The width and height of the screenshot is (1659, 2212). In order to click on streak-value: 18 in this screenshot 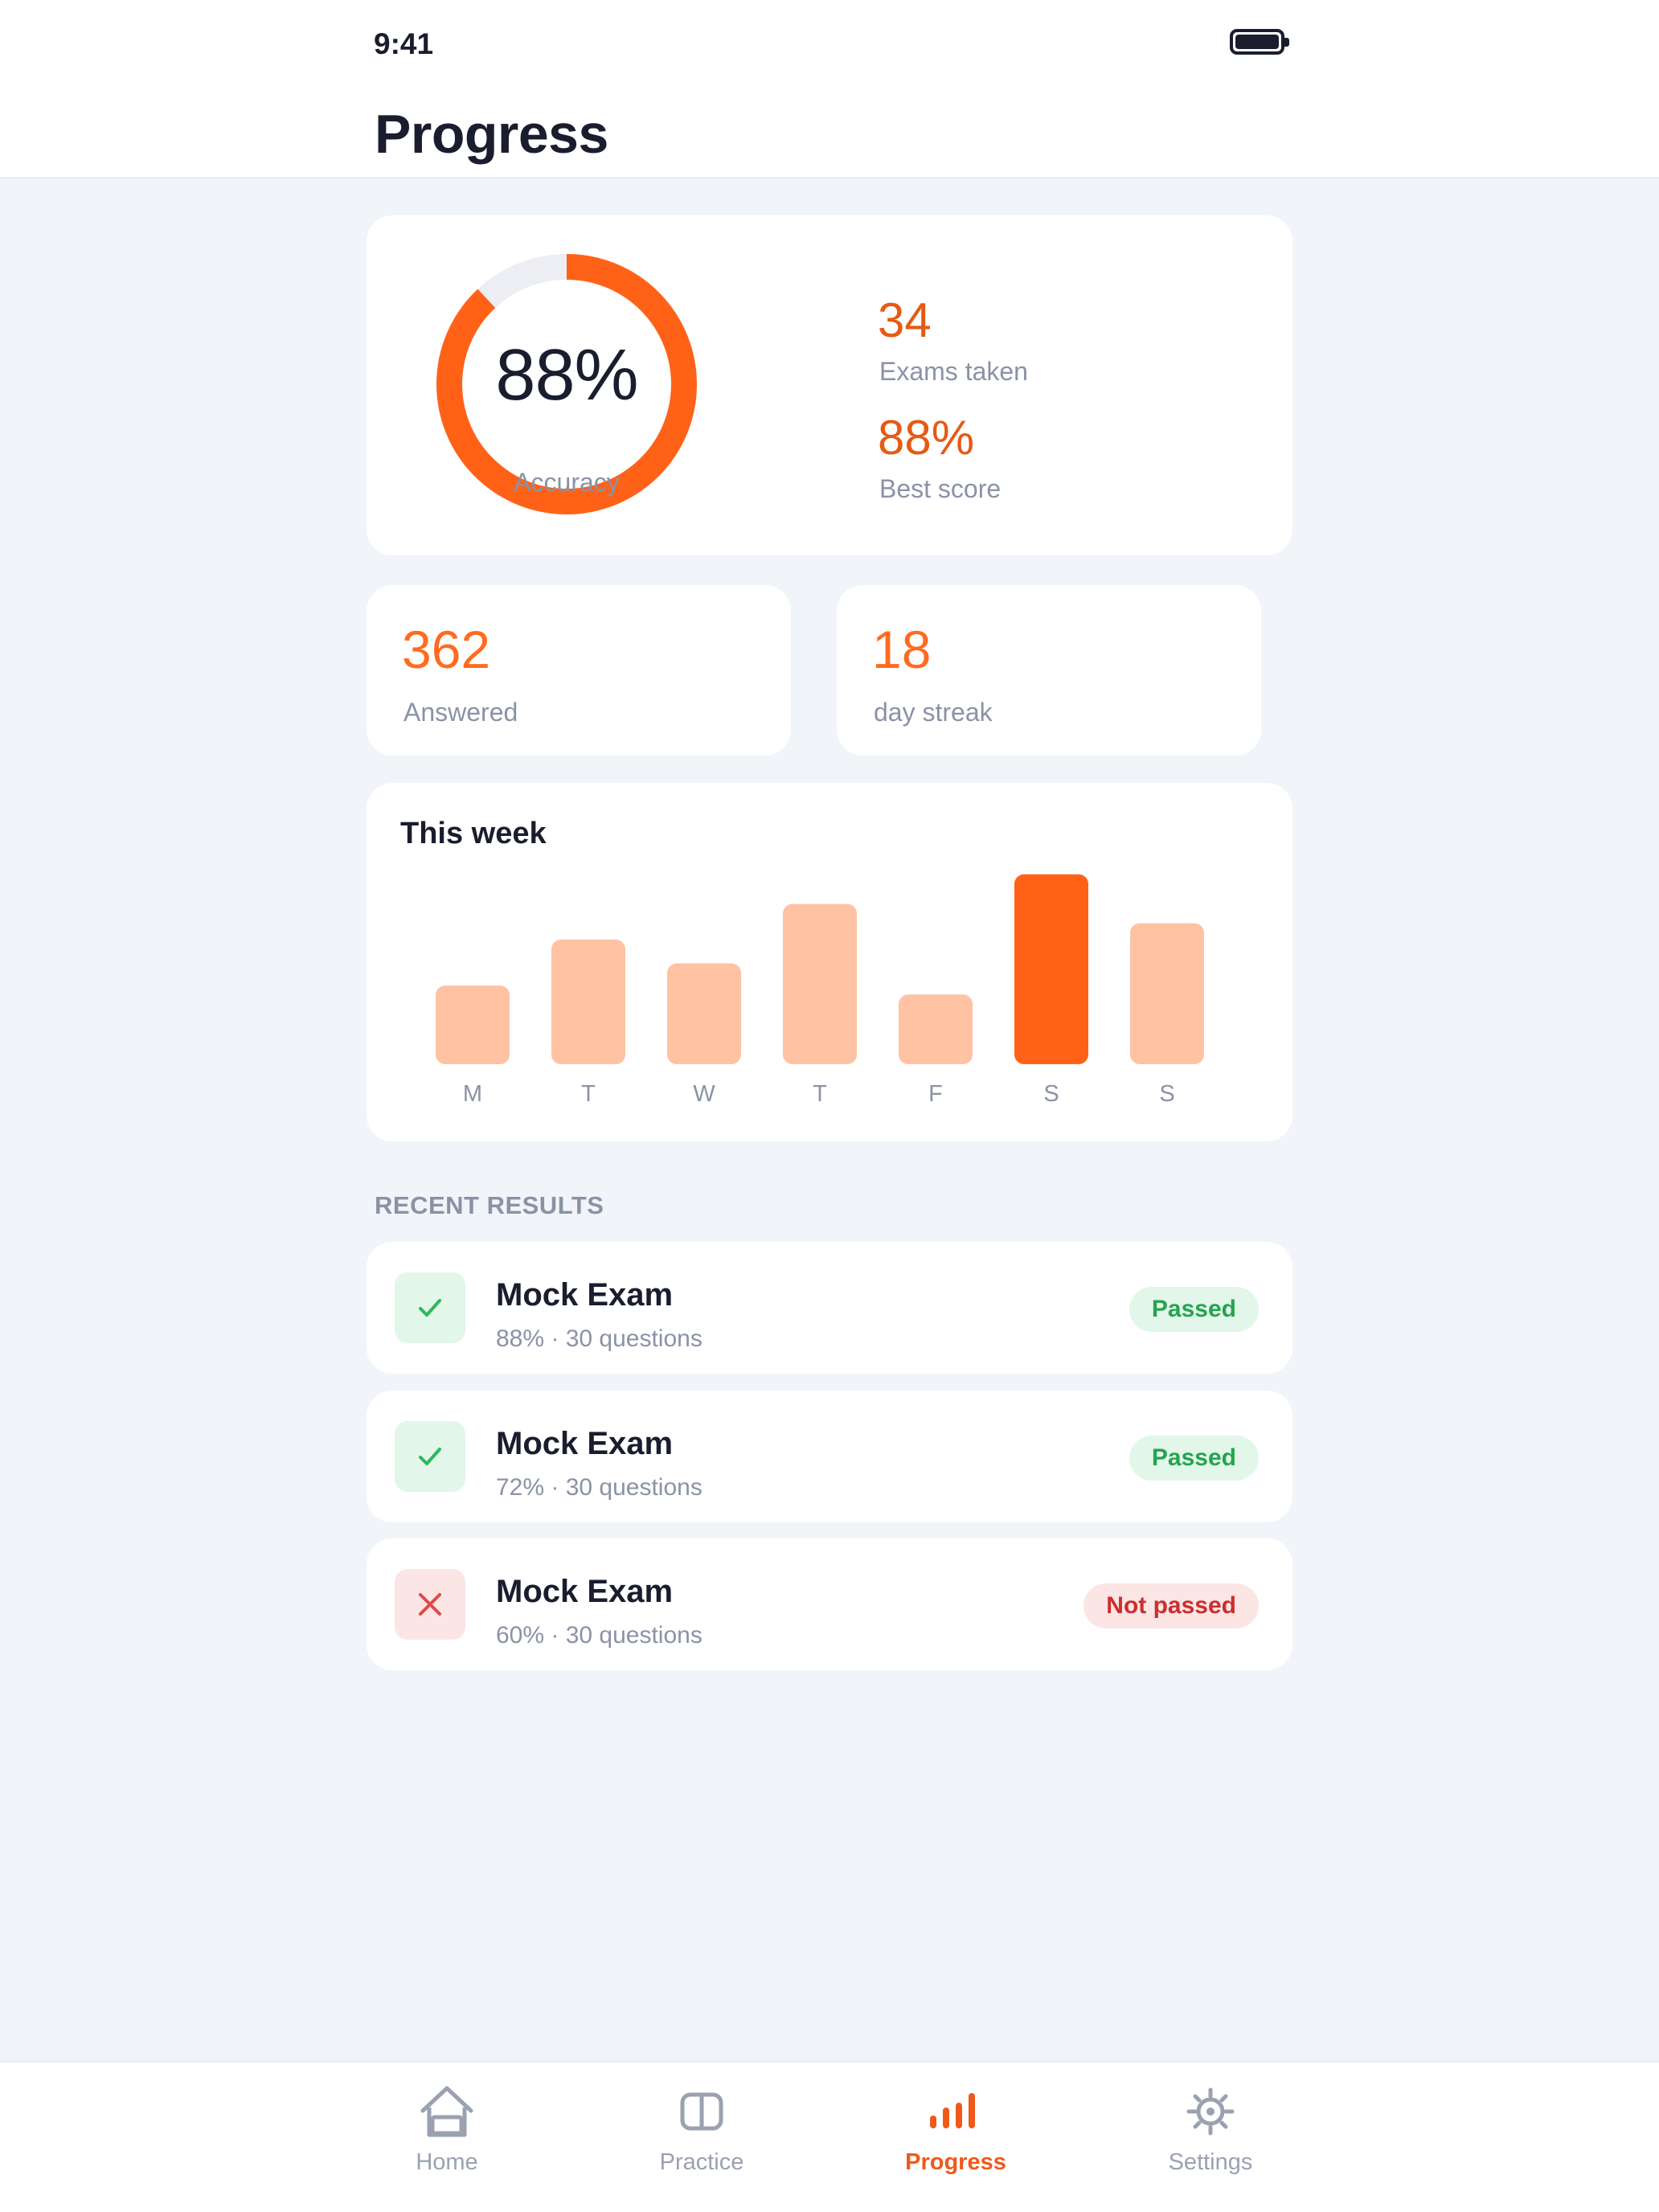, I will do `click(902, 649)`.